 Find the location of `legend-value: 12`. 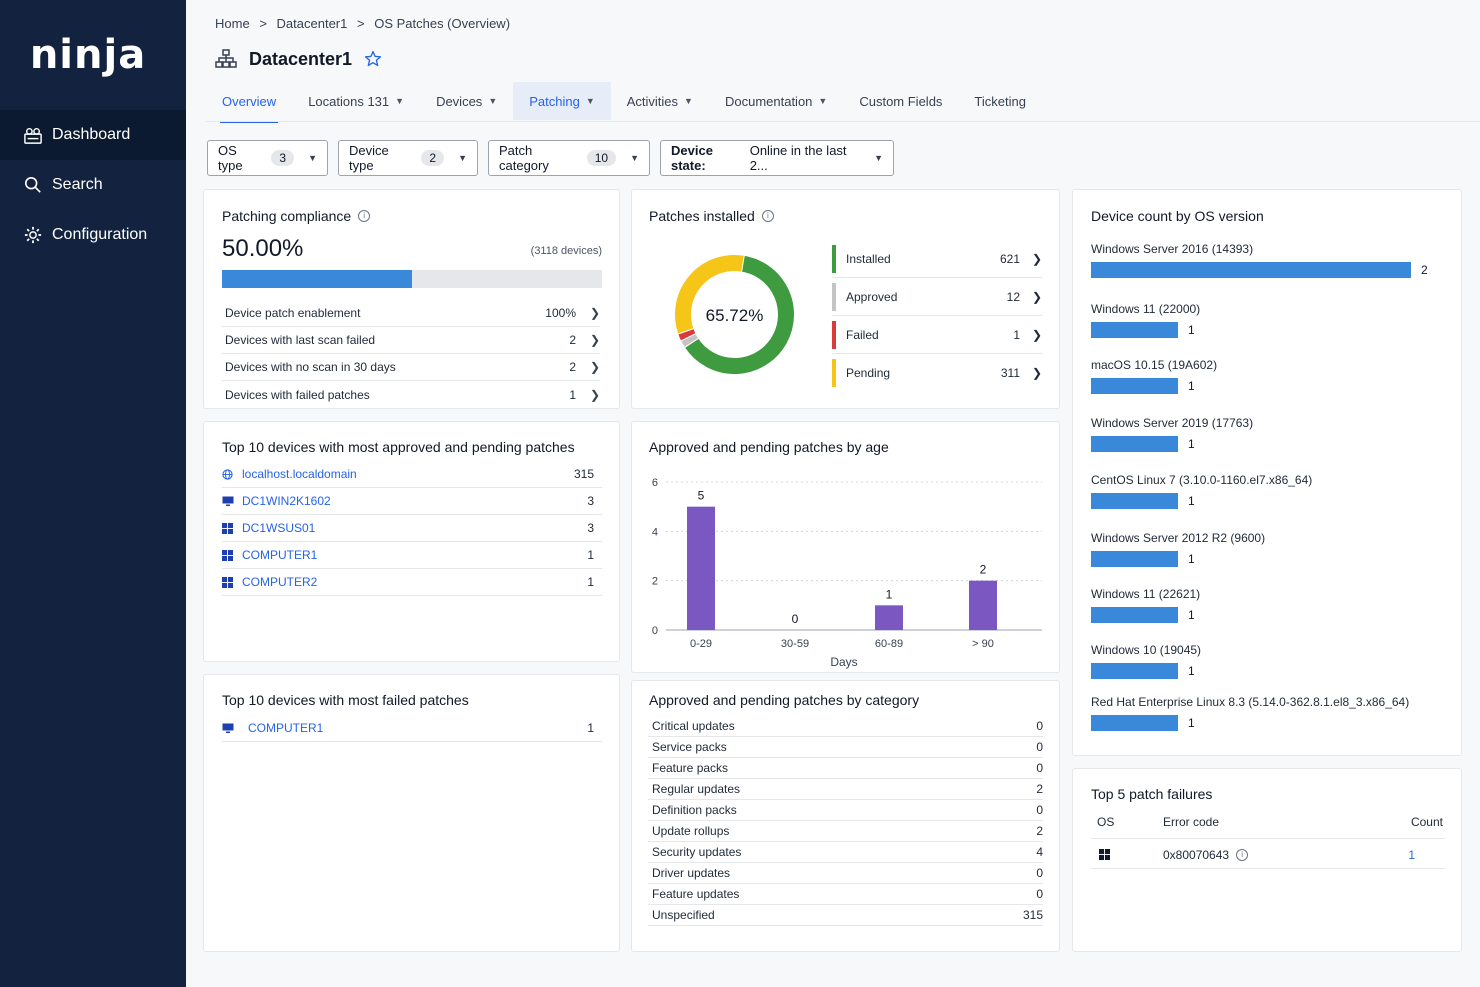

legend-value: 12 is located at coordinates (1013, 296).